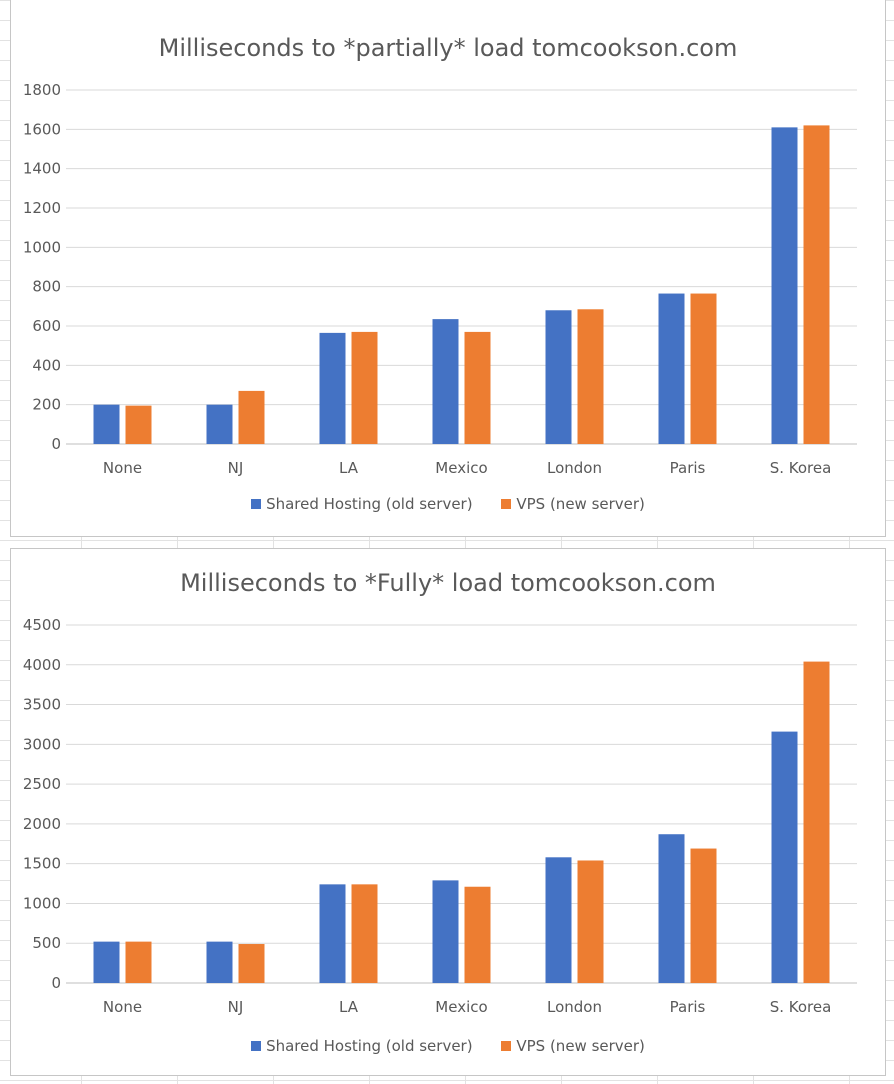 The width and height of the screenshot is (894, 1084). I want to click on y-tick-label: 1200, so click(42, 208).